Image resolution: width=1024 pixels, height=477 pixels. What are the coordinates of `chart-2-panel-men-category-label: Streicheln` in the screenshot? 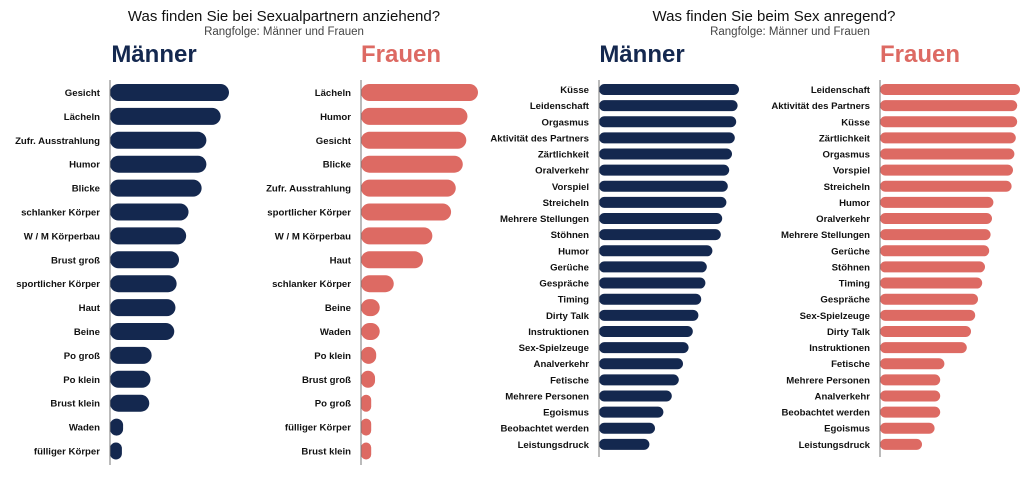 It's located at (566, 203).